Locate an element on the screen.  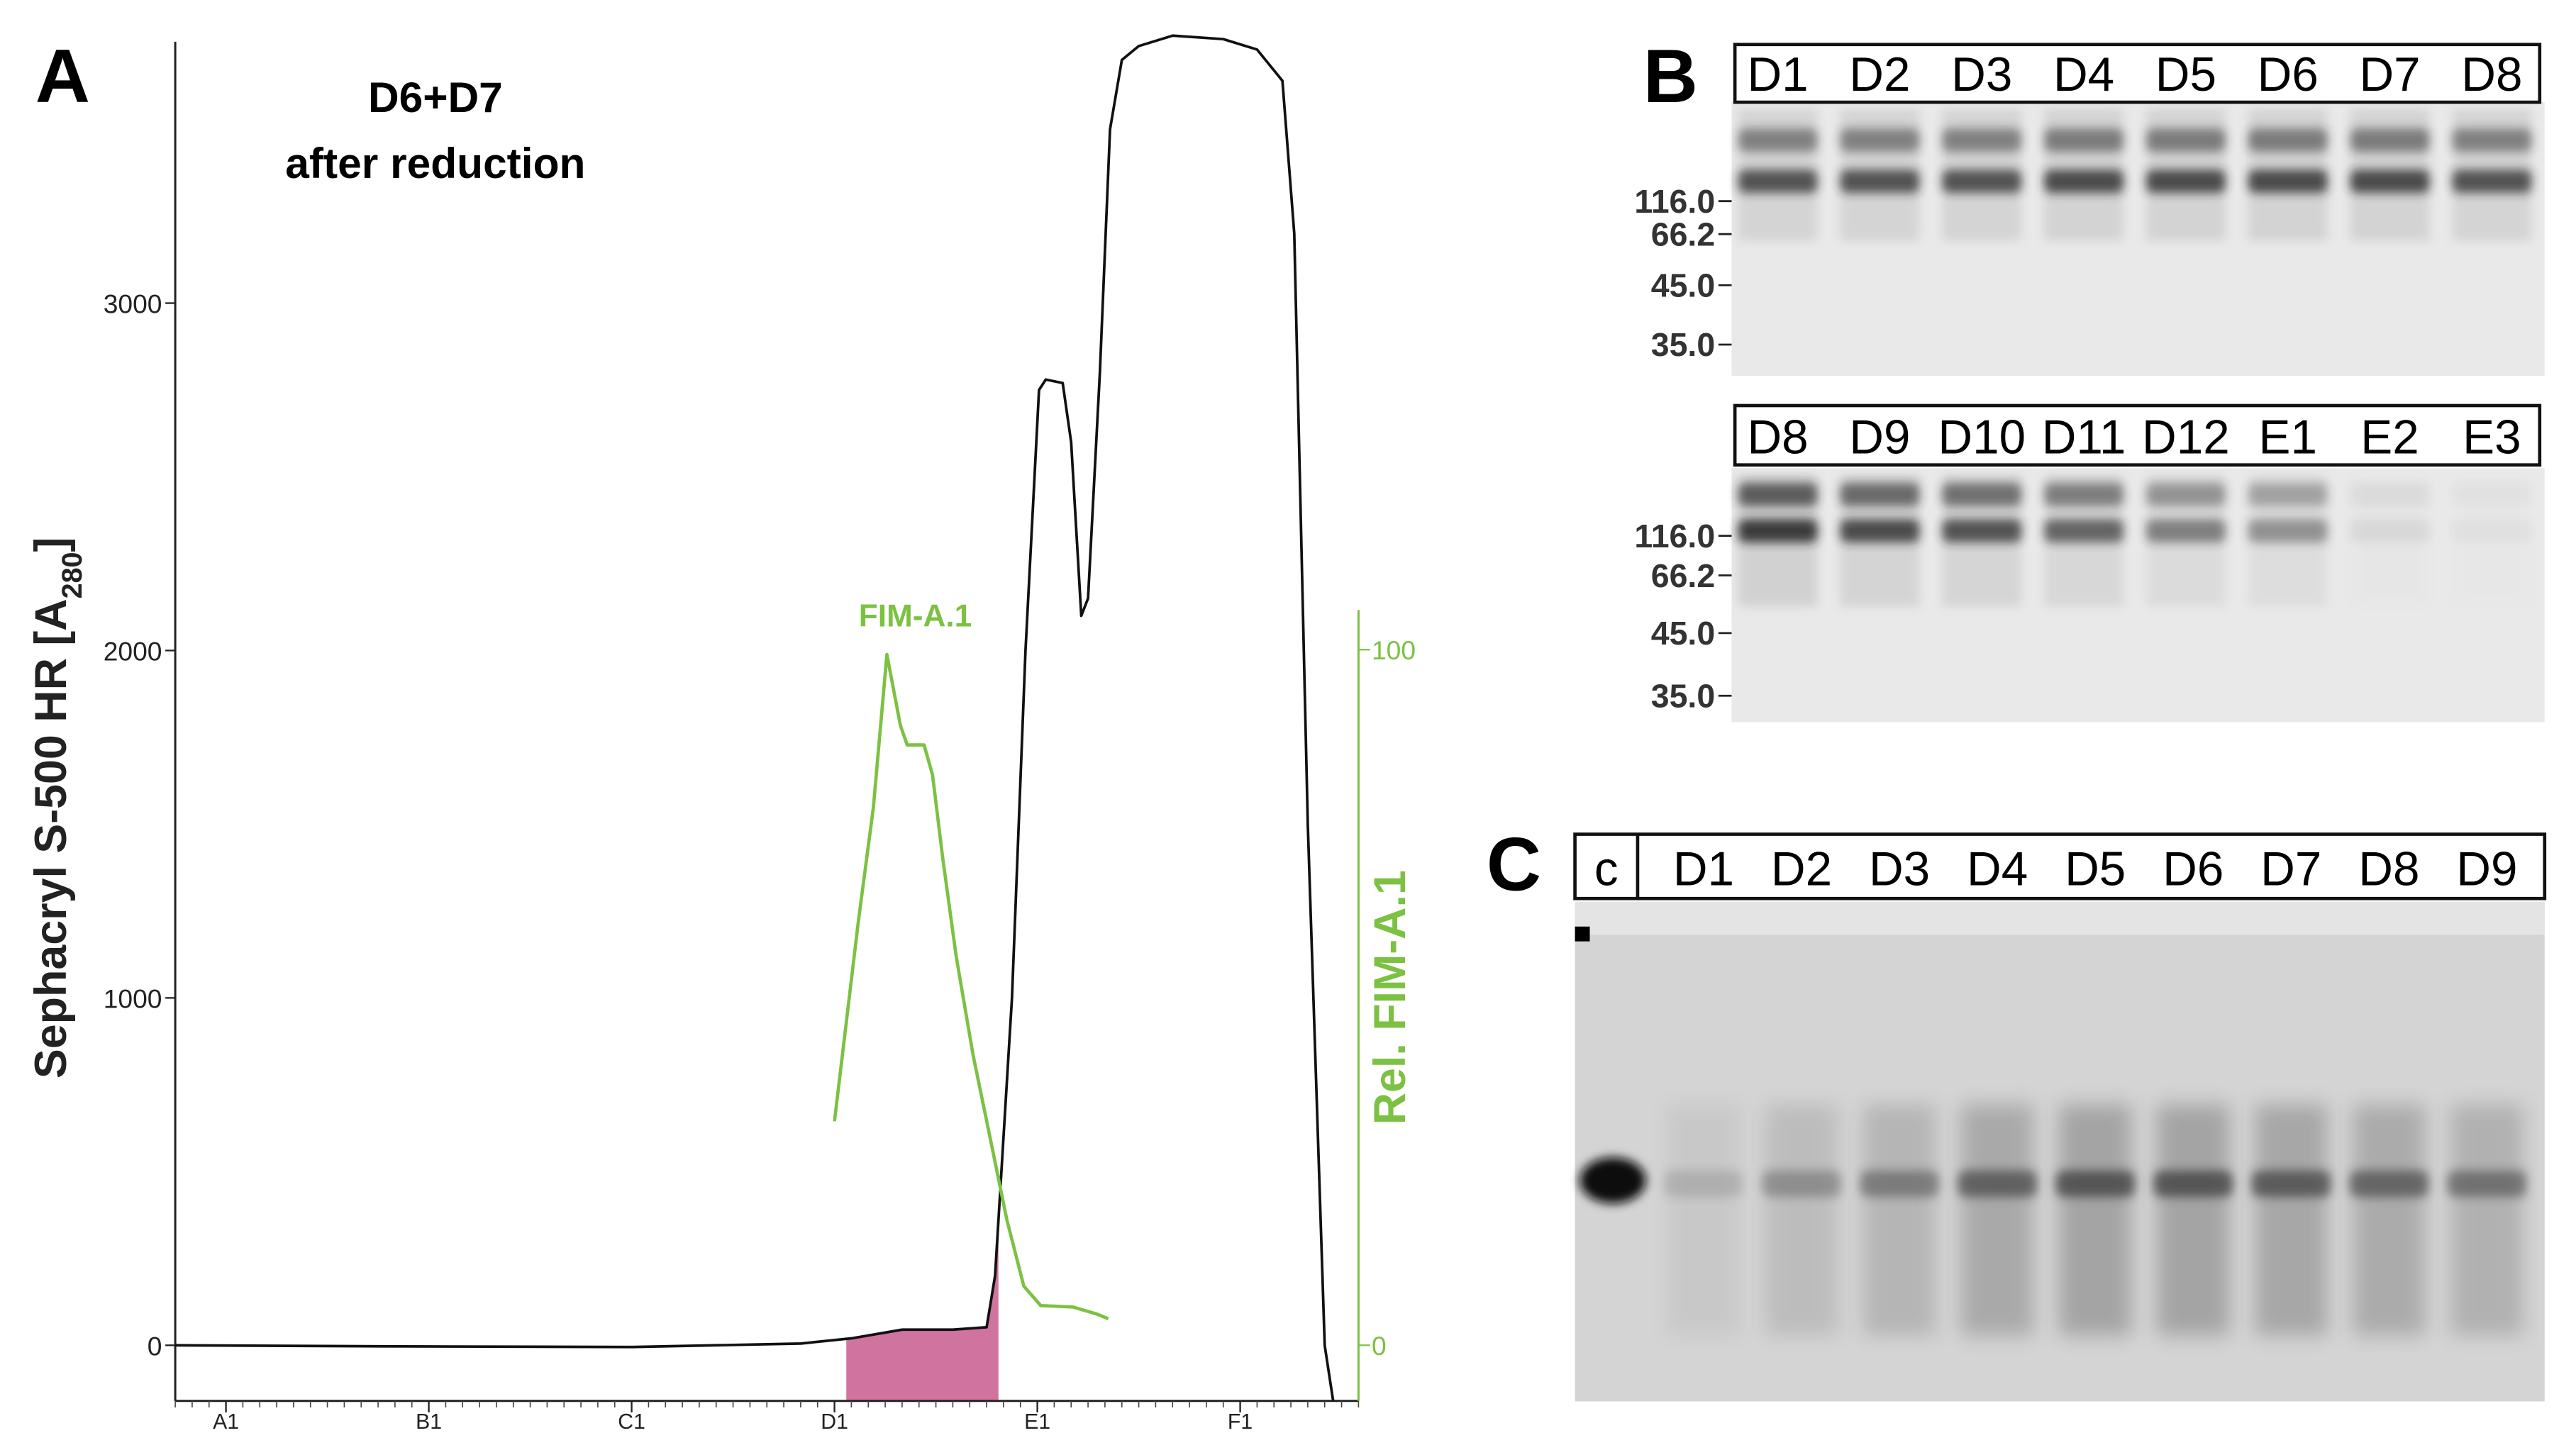
lane-label: D9 is located at coordinates (1879, 438).